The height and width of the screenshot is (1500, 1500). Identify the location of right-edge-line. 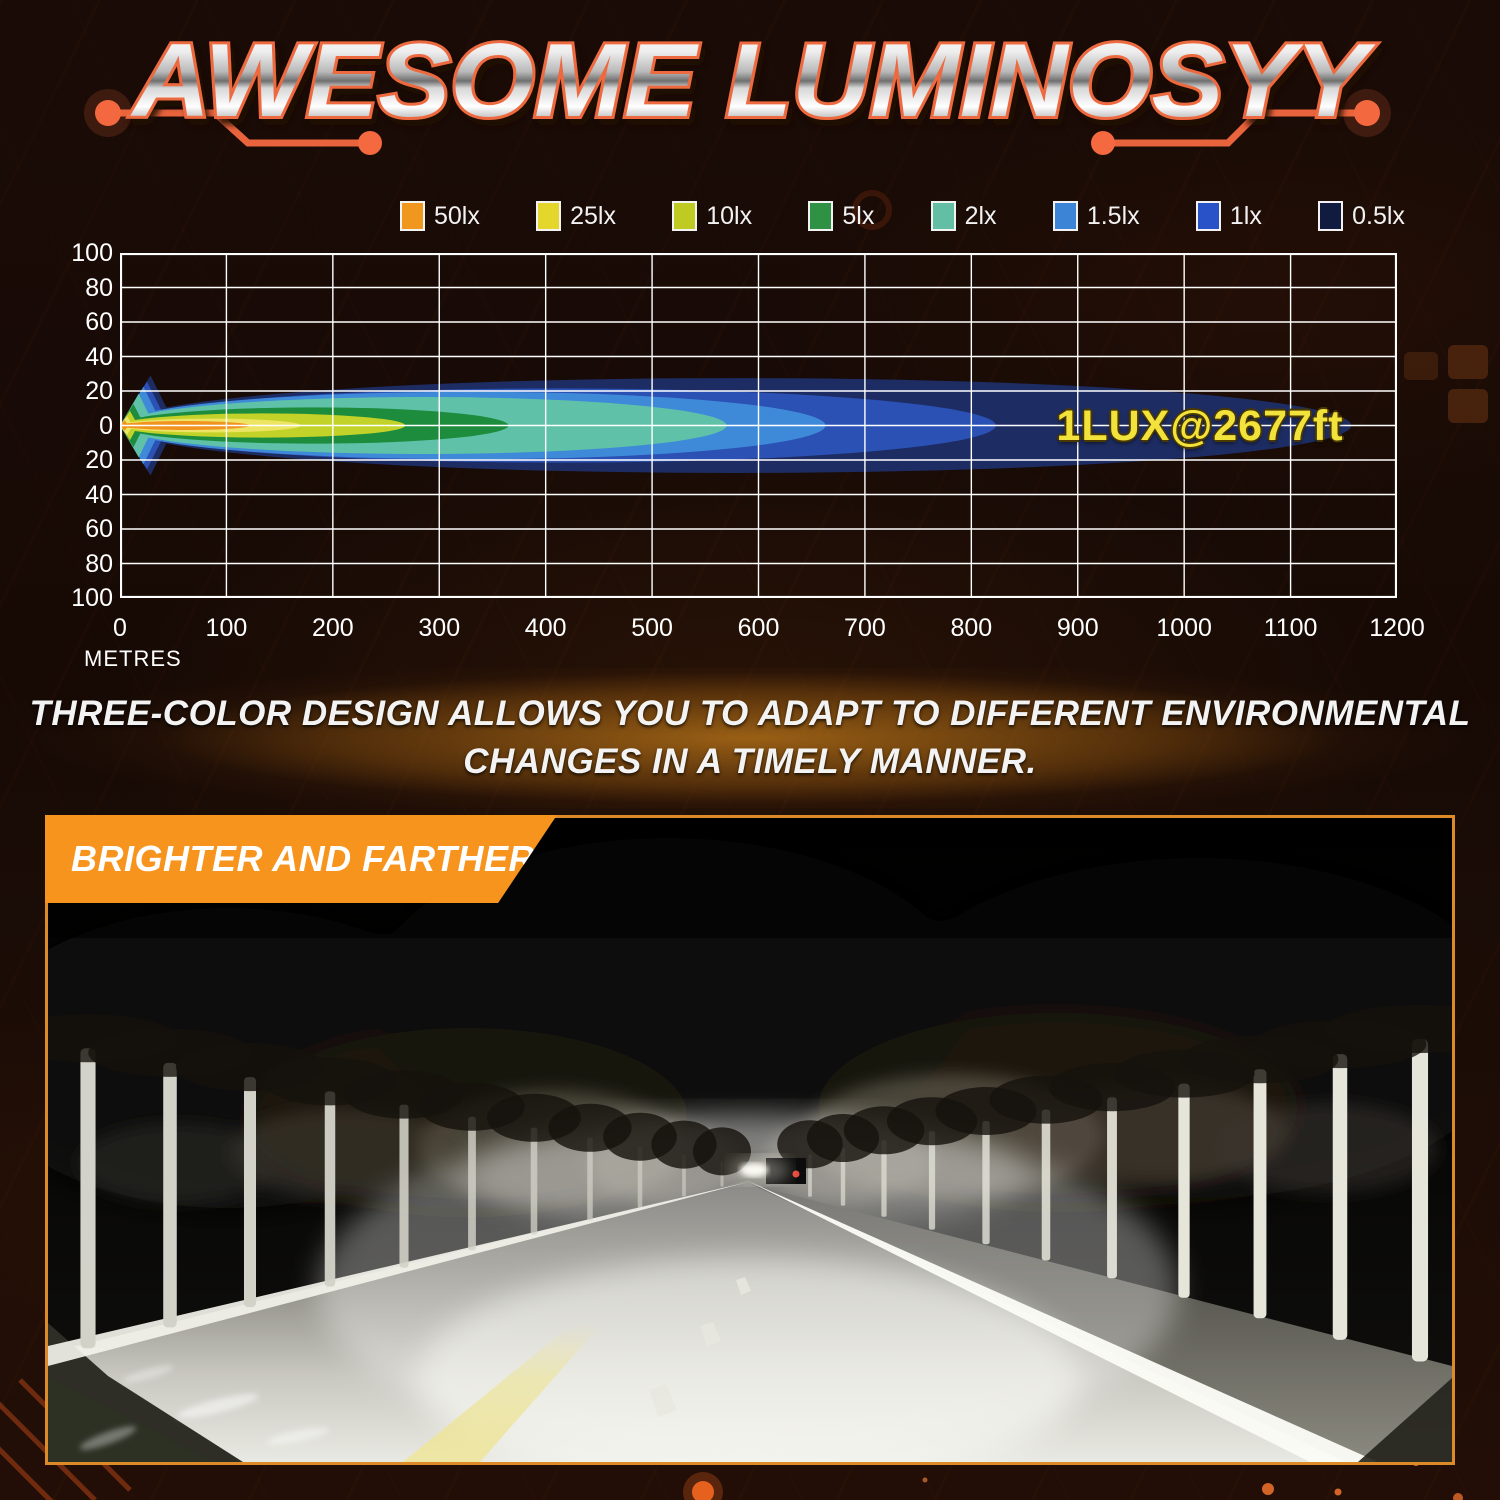
(1064, 1322).